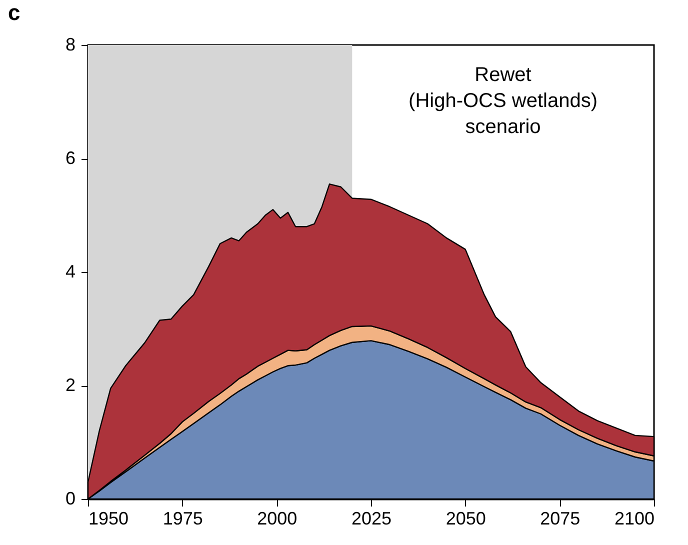  I want to click on y-tick-label: 0, so click(70, 498).